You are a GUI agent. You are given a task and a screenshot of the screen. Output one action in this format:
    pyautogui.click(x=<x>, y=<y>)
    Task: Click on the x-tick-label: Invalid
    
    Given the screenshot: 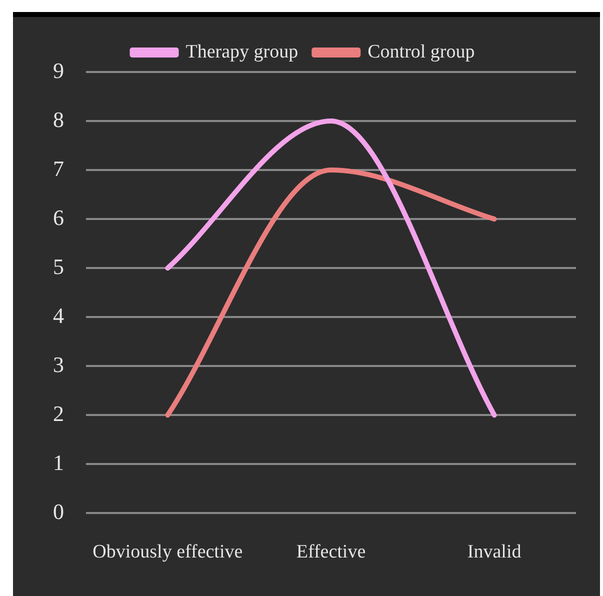 What is the action you would take?
    pyautogui.click(x=494, y=552)
    